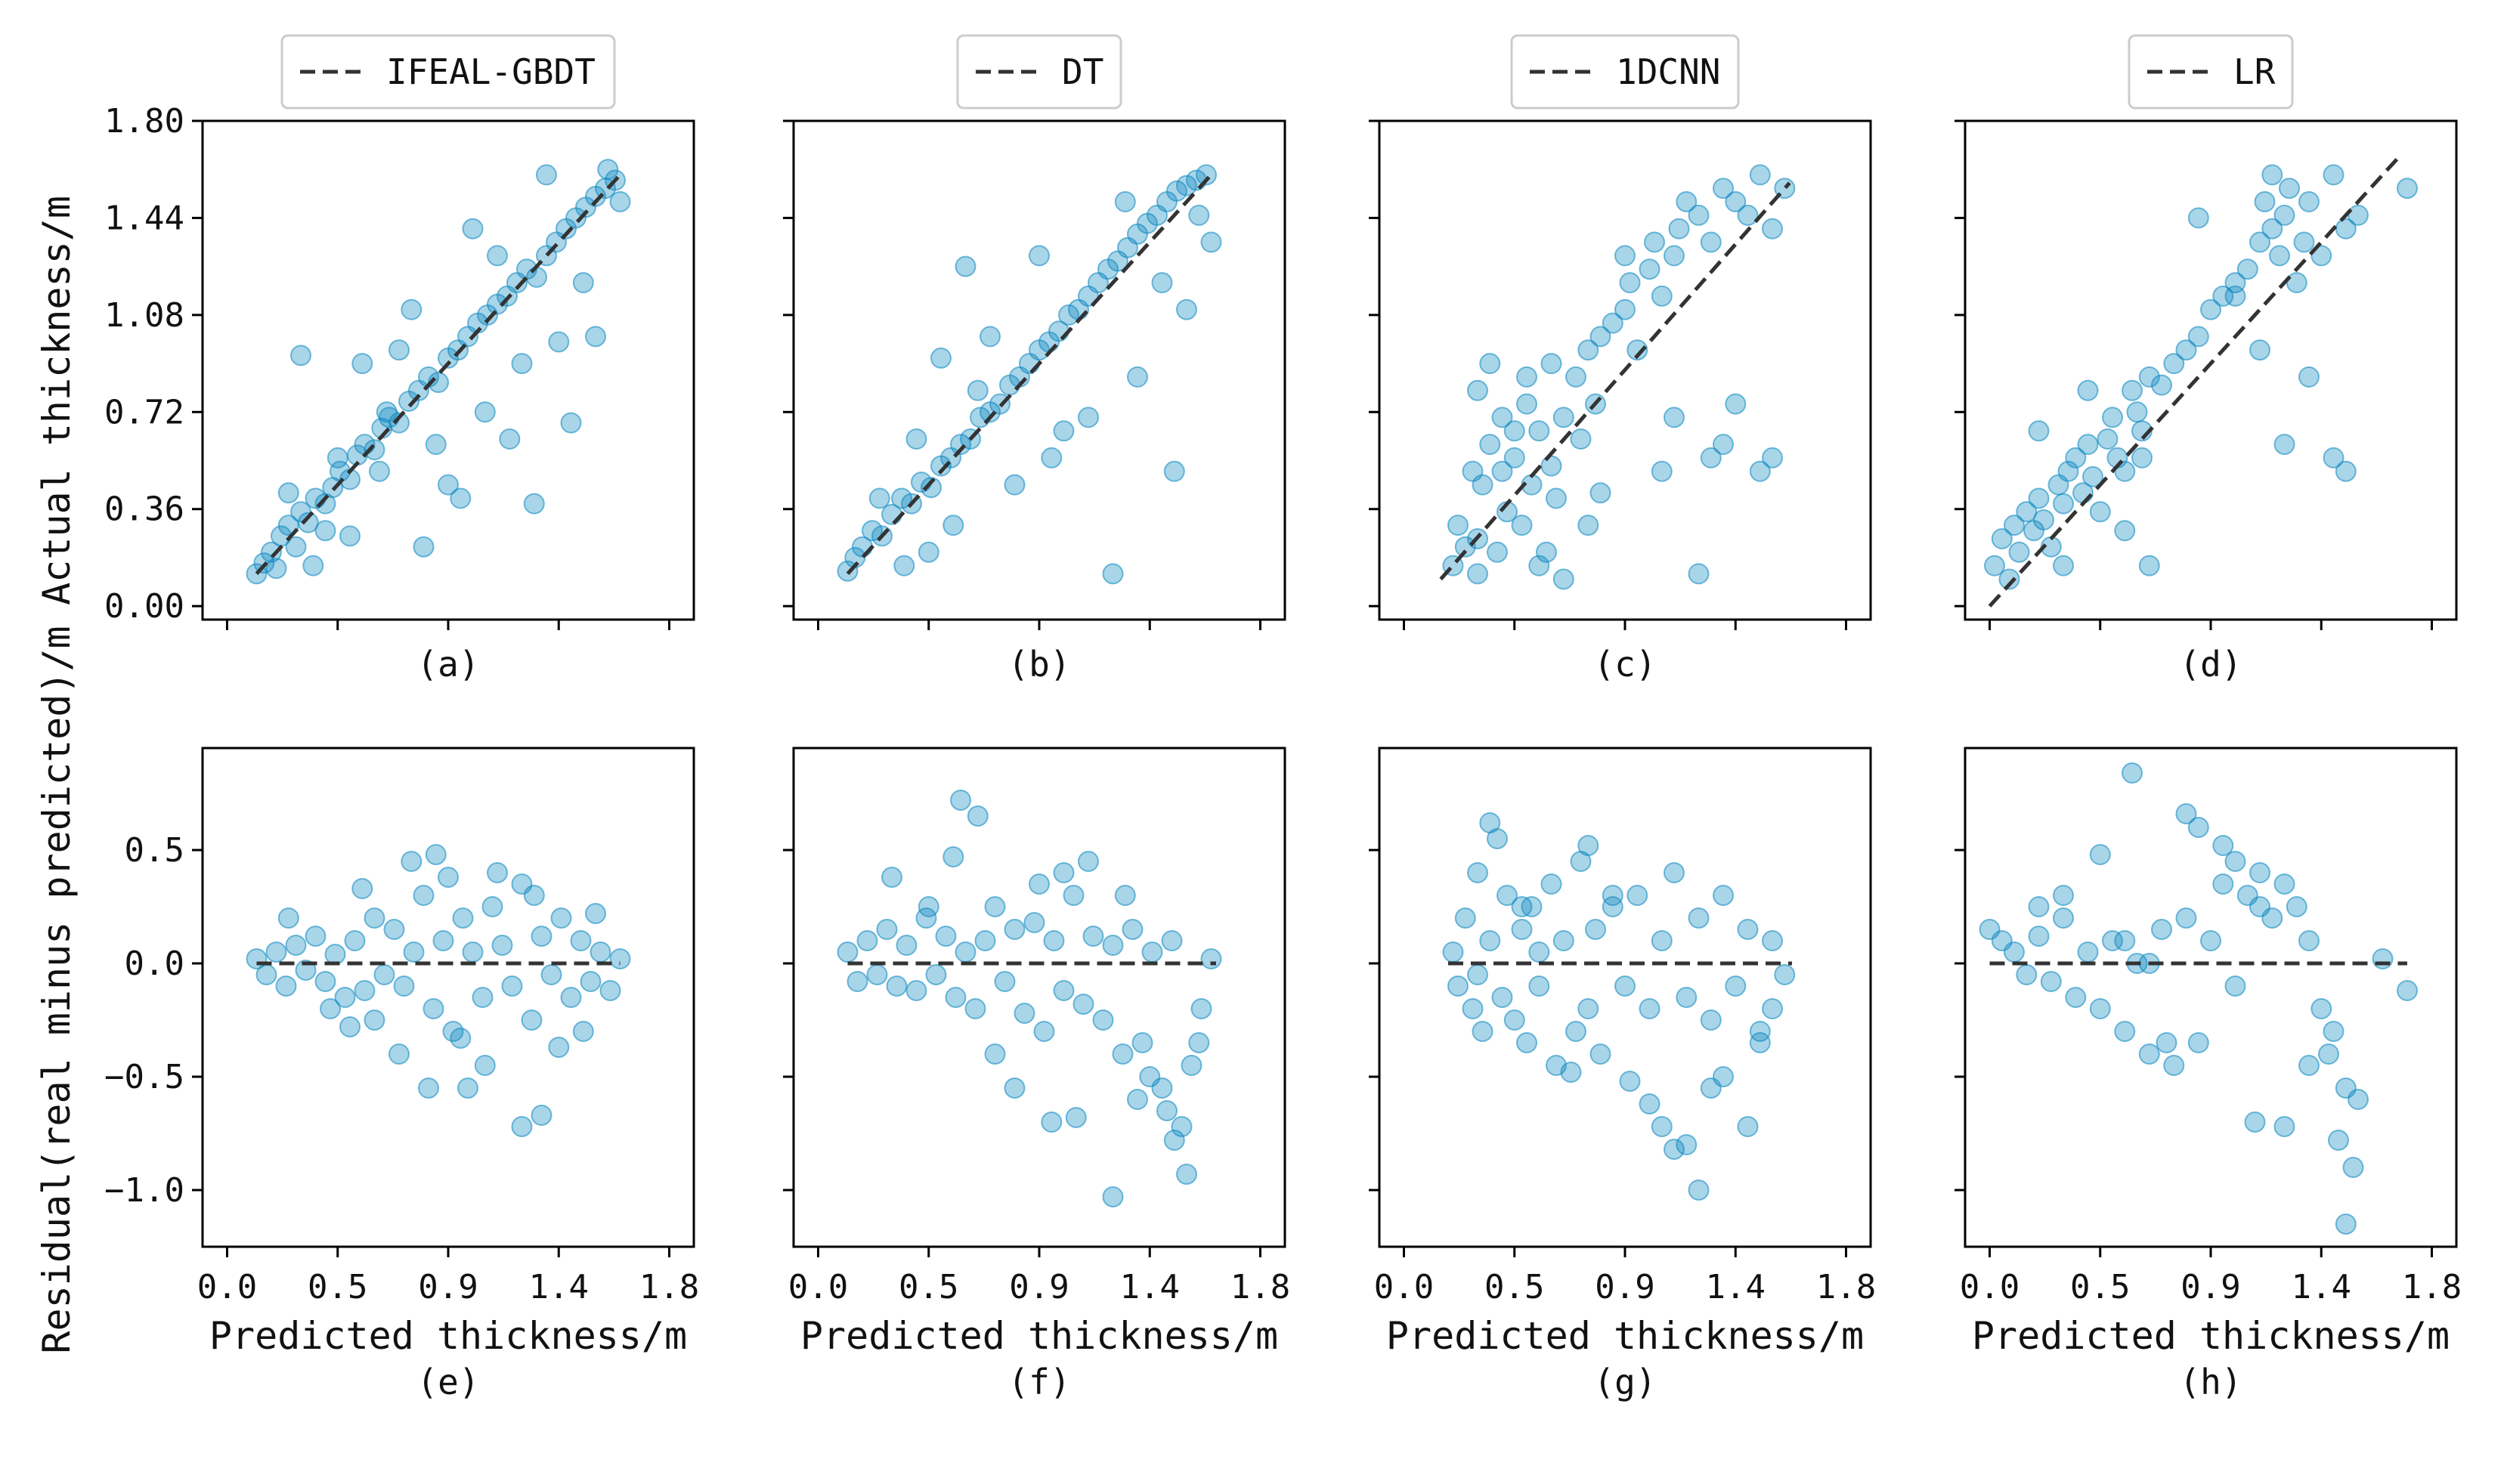 Image resolution: width=2507 pixels, height=1484 pixels. What do you see at coordinates (57, 401) in the screenshot?
I see `y-axis-title-top: Actual thickness/m` at bounding box center [57, 401].